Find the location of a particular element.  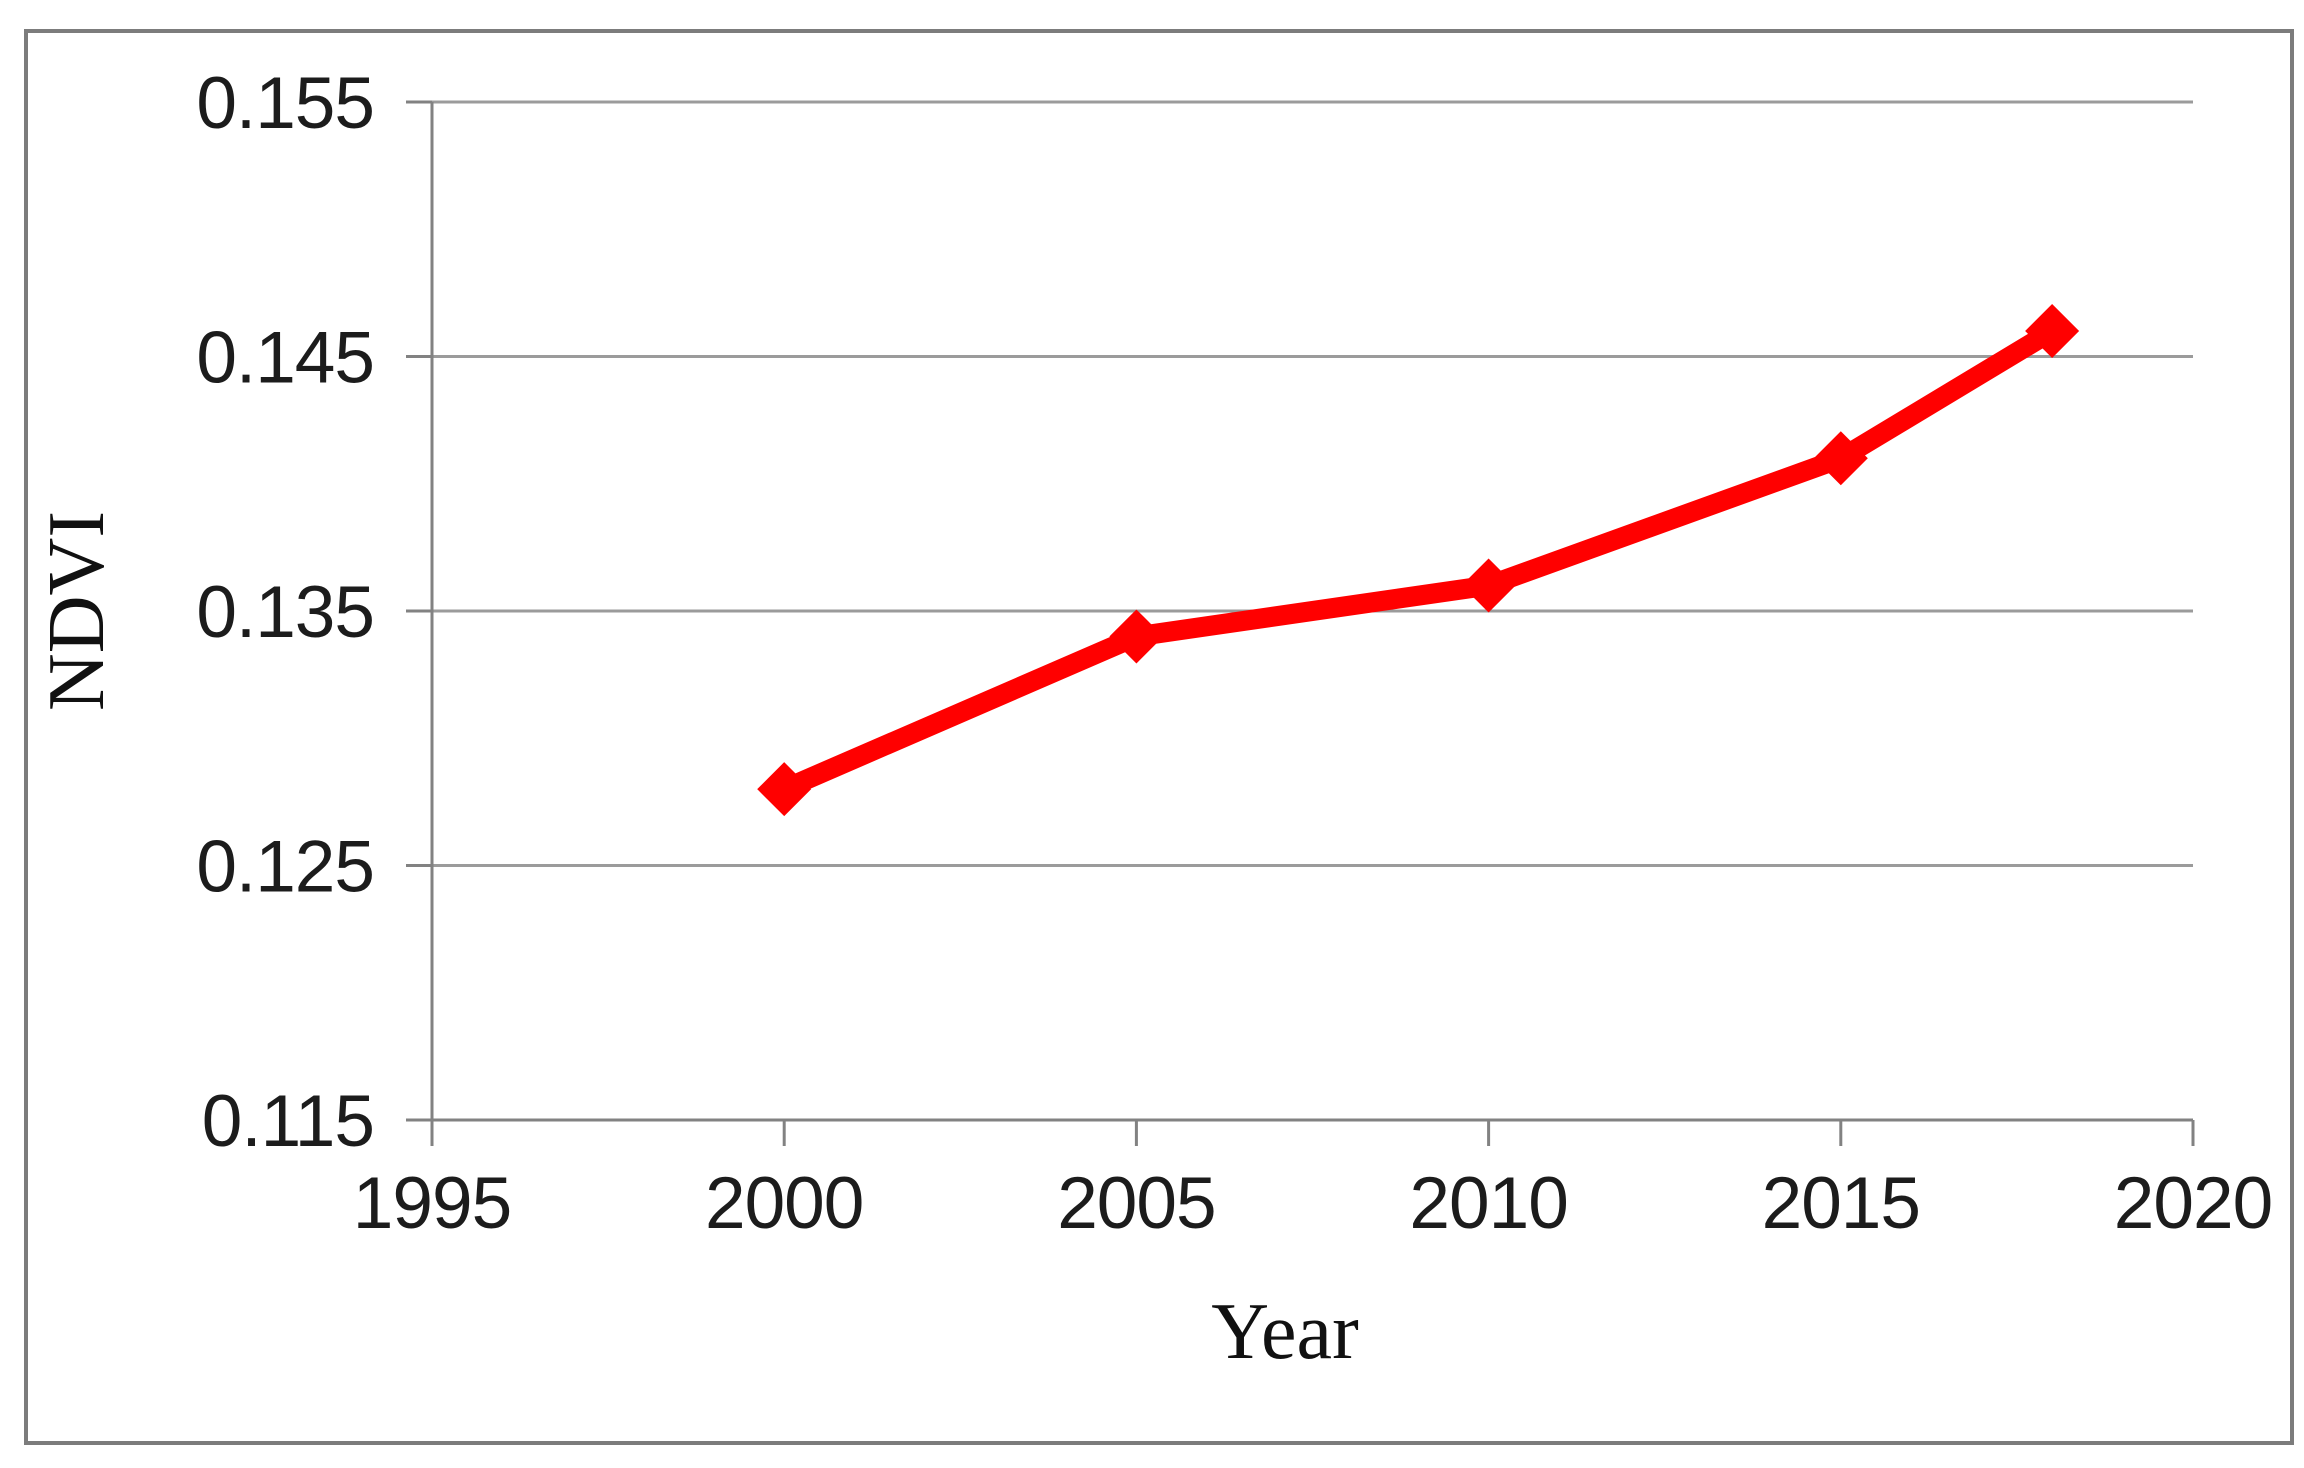

x-tick-label: 2020 is located at coordinates (2193, 1203).